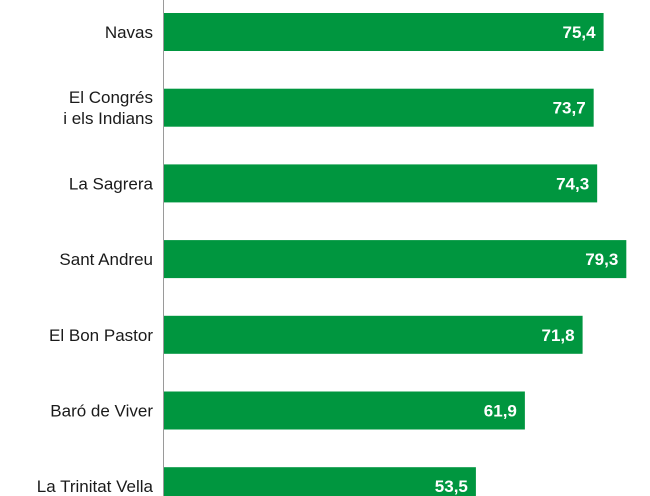 This screenshot has height=496, width=650. What do you see at coordinates (108, 118) in the screenshot?
I see `category-label-1-line-1: i els Indians` at bounding box center [108, 118].